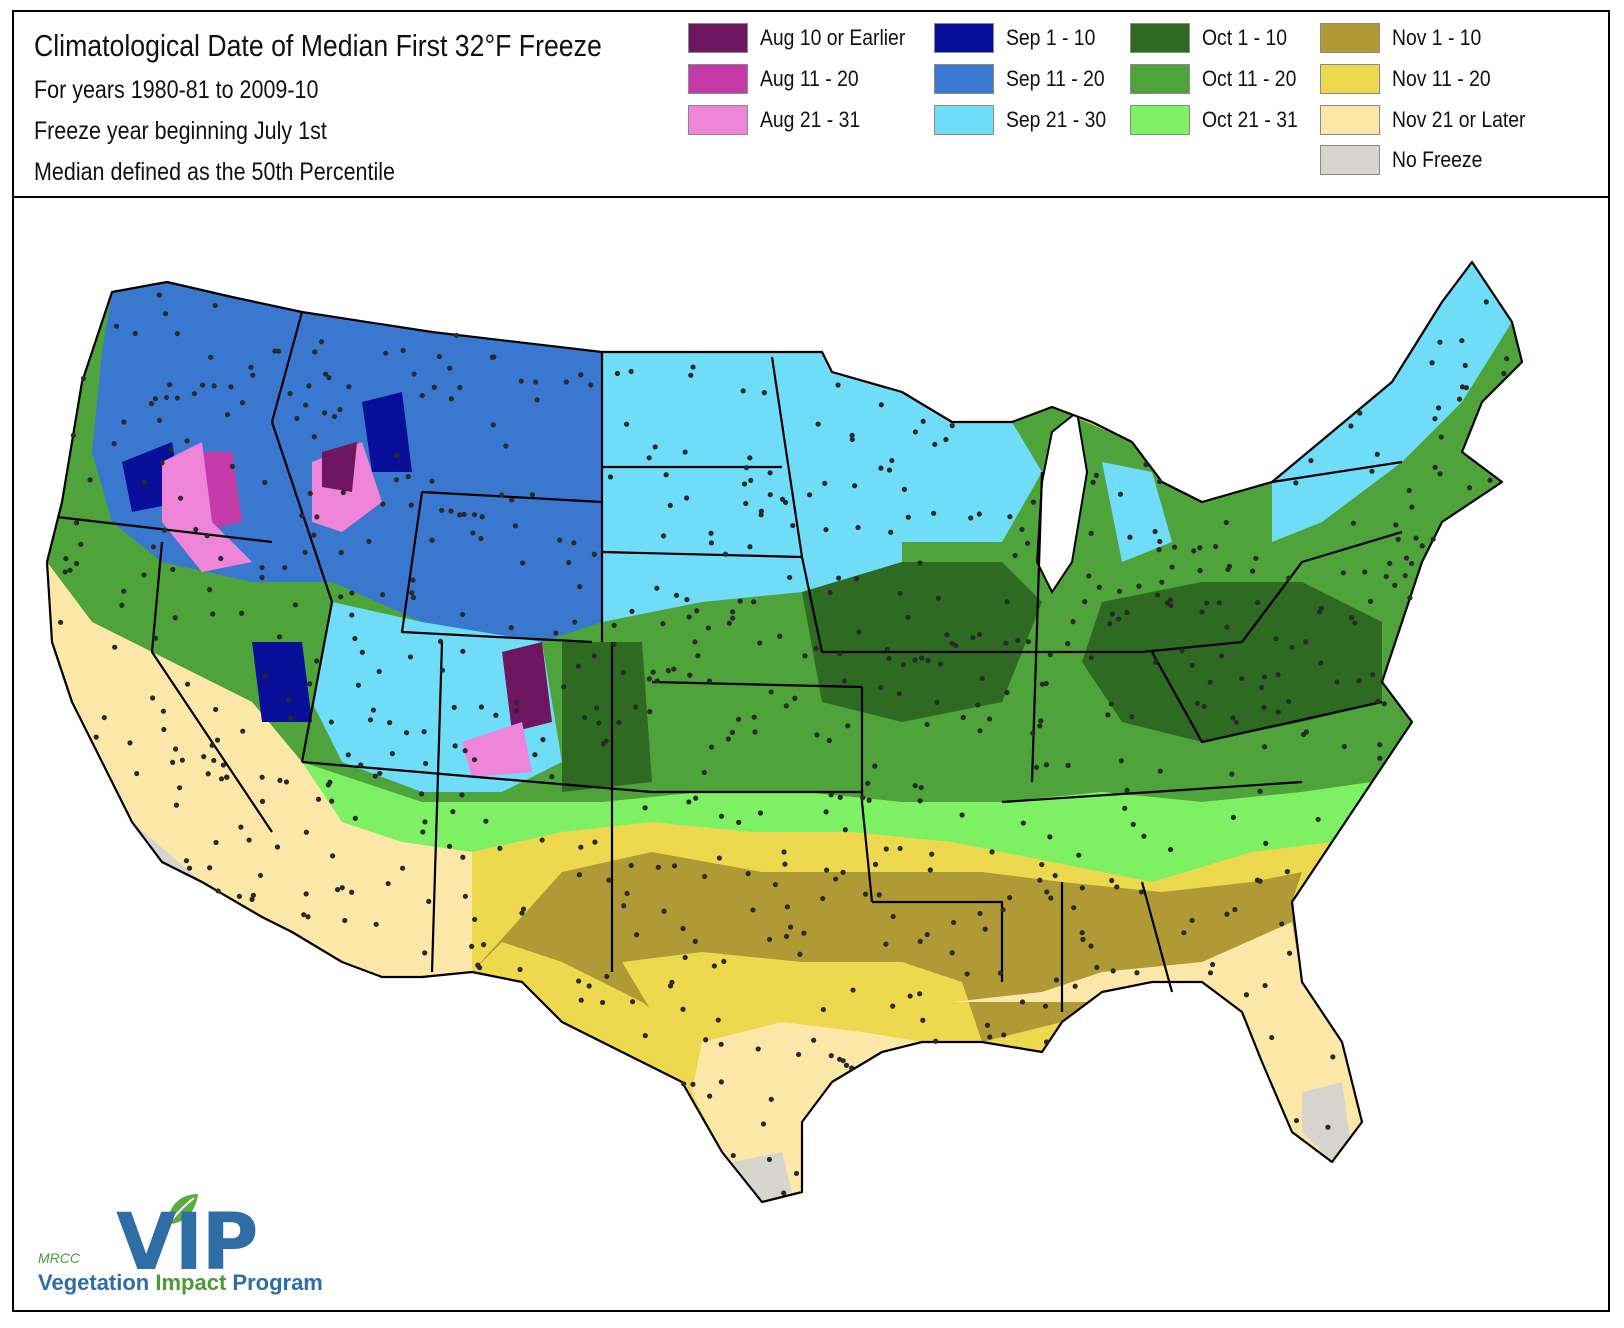  What do you see at coordinates (59, 1258) in the screenshot?
I see `logo-org: MRCC` at bounding box center [59, 1258].